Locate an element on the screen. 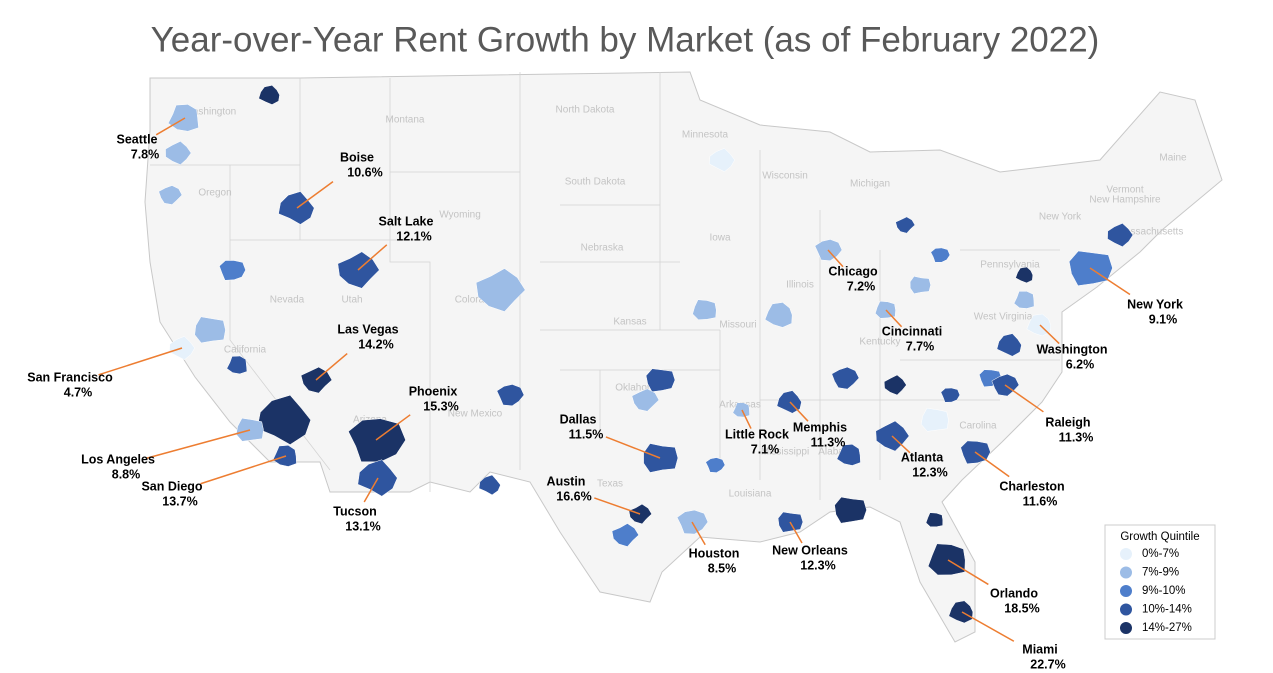  market-name: San Diego is located at coordinates (171, 486).